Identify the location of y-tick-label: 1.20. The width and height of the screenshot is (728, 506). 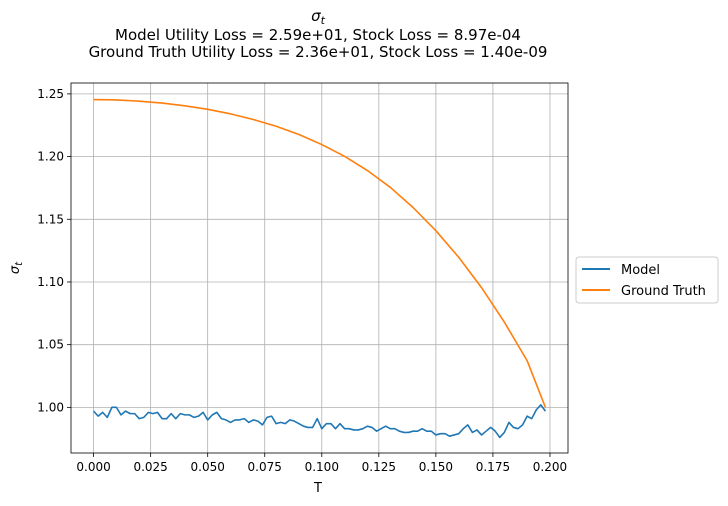
(50, 157).